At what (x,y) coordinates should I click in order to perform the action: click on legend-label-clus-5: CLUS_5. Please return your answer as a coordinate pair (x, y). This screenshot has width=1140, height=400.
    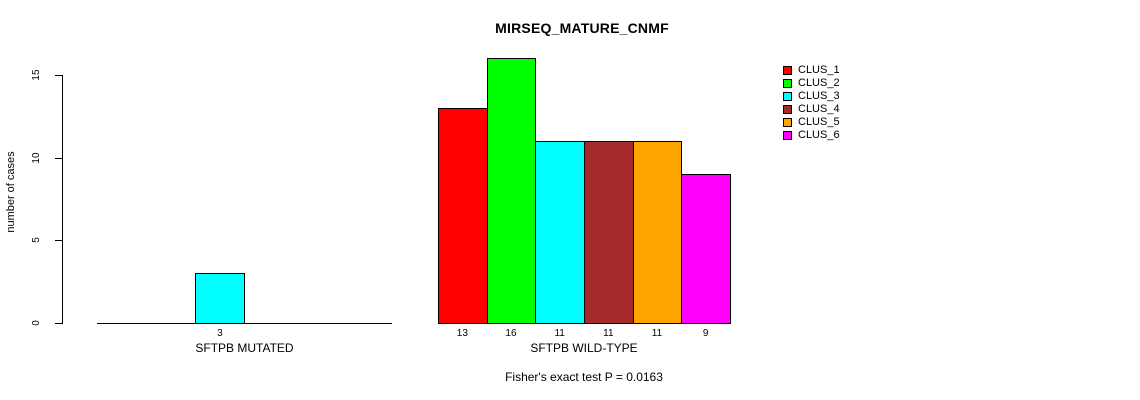
    Looking at the image, I should click on (819, 122).